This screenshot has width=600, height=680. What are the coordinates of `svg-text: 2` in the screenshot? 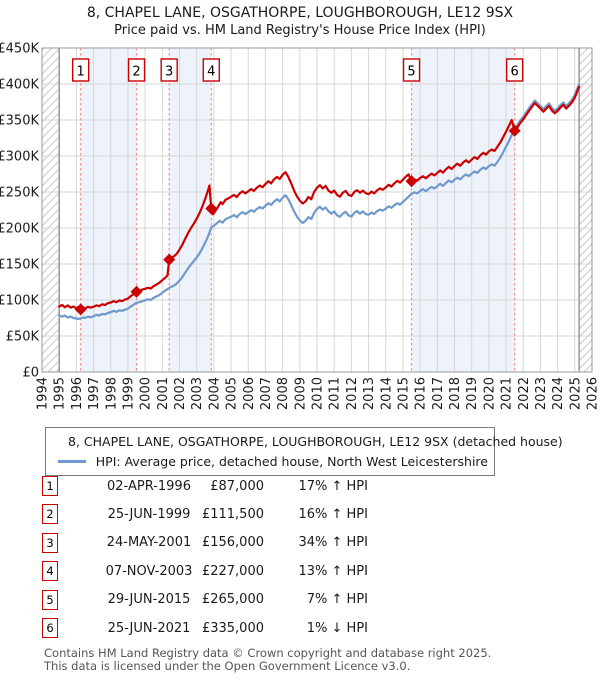 It's located at (136, 72).